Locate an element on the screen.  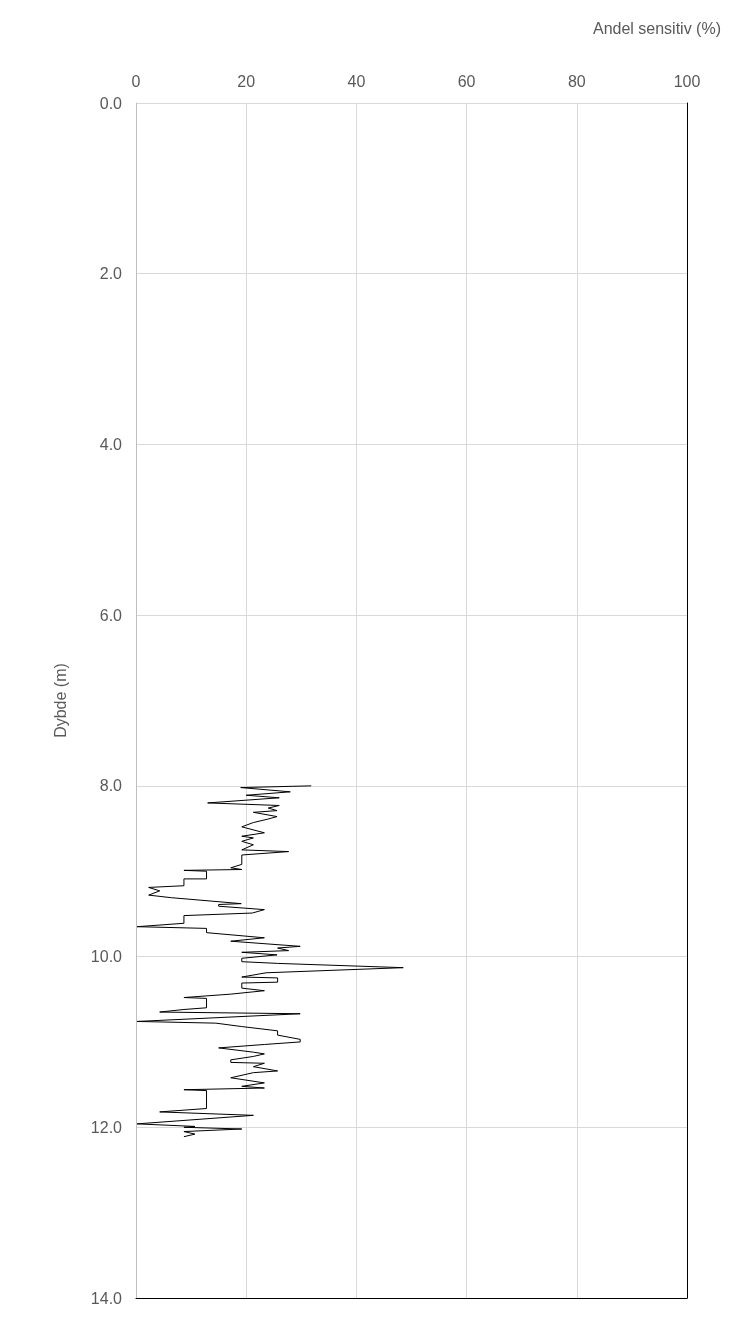
y-tick-label: 4.0 is located at coordinates (111, 444).